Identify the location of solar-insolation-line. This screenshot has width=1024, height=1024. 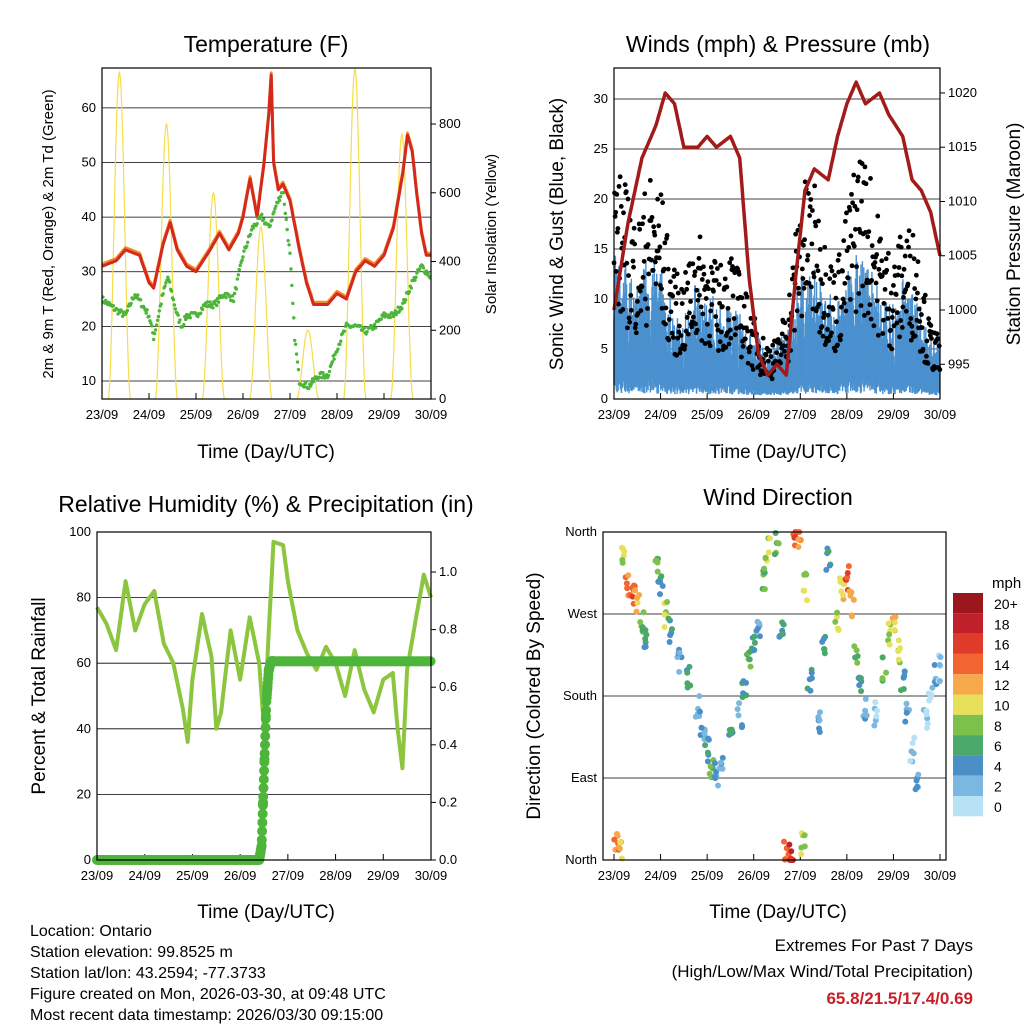
(308, 364).